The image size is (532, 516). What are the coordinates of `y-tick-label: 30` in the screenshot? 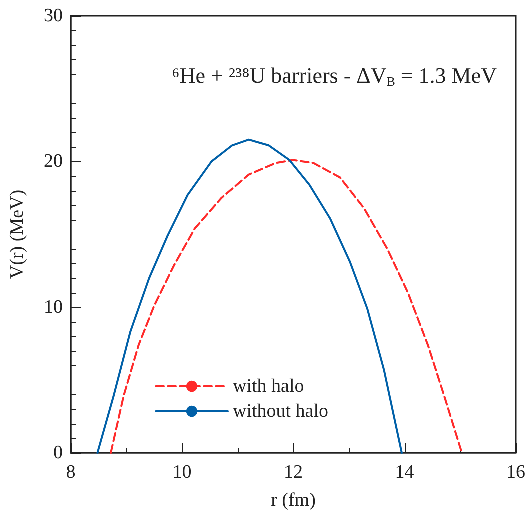 It's located at (53, 16).